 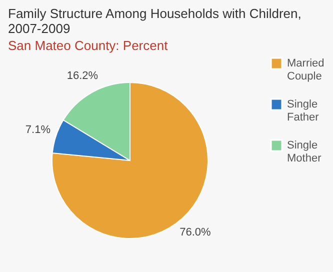 I want to click on chart-title: Family Structure Among Households with Children, 2007-2009, so click(x=155, y=21).